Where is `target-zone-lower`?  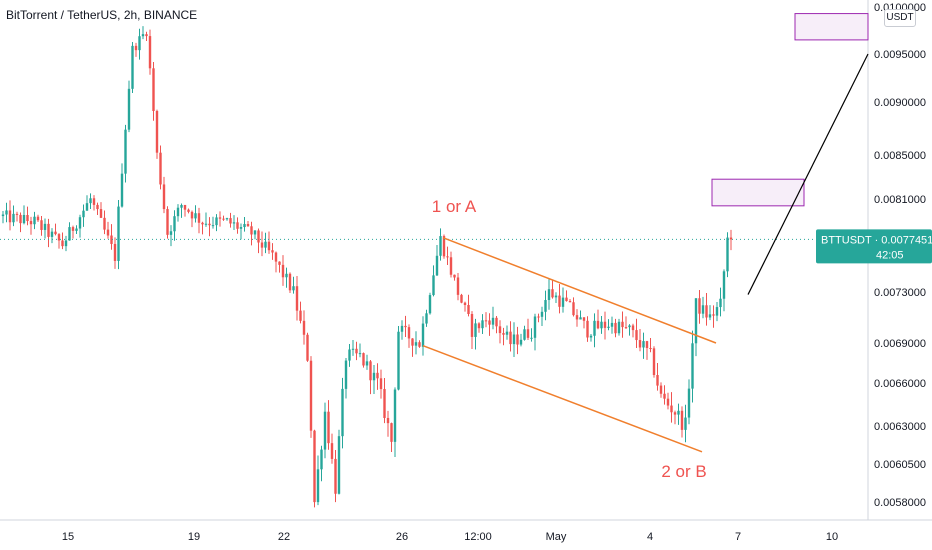 target-zone-lower is located at coordinates (758, 192).